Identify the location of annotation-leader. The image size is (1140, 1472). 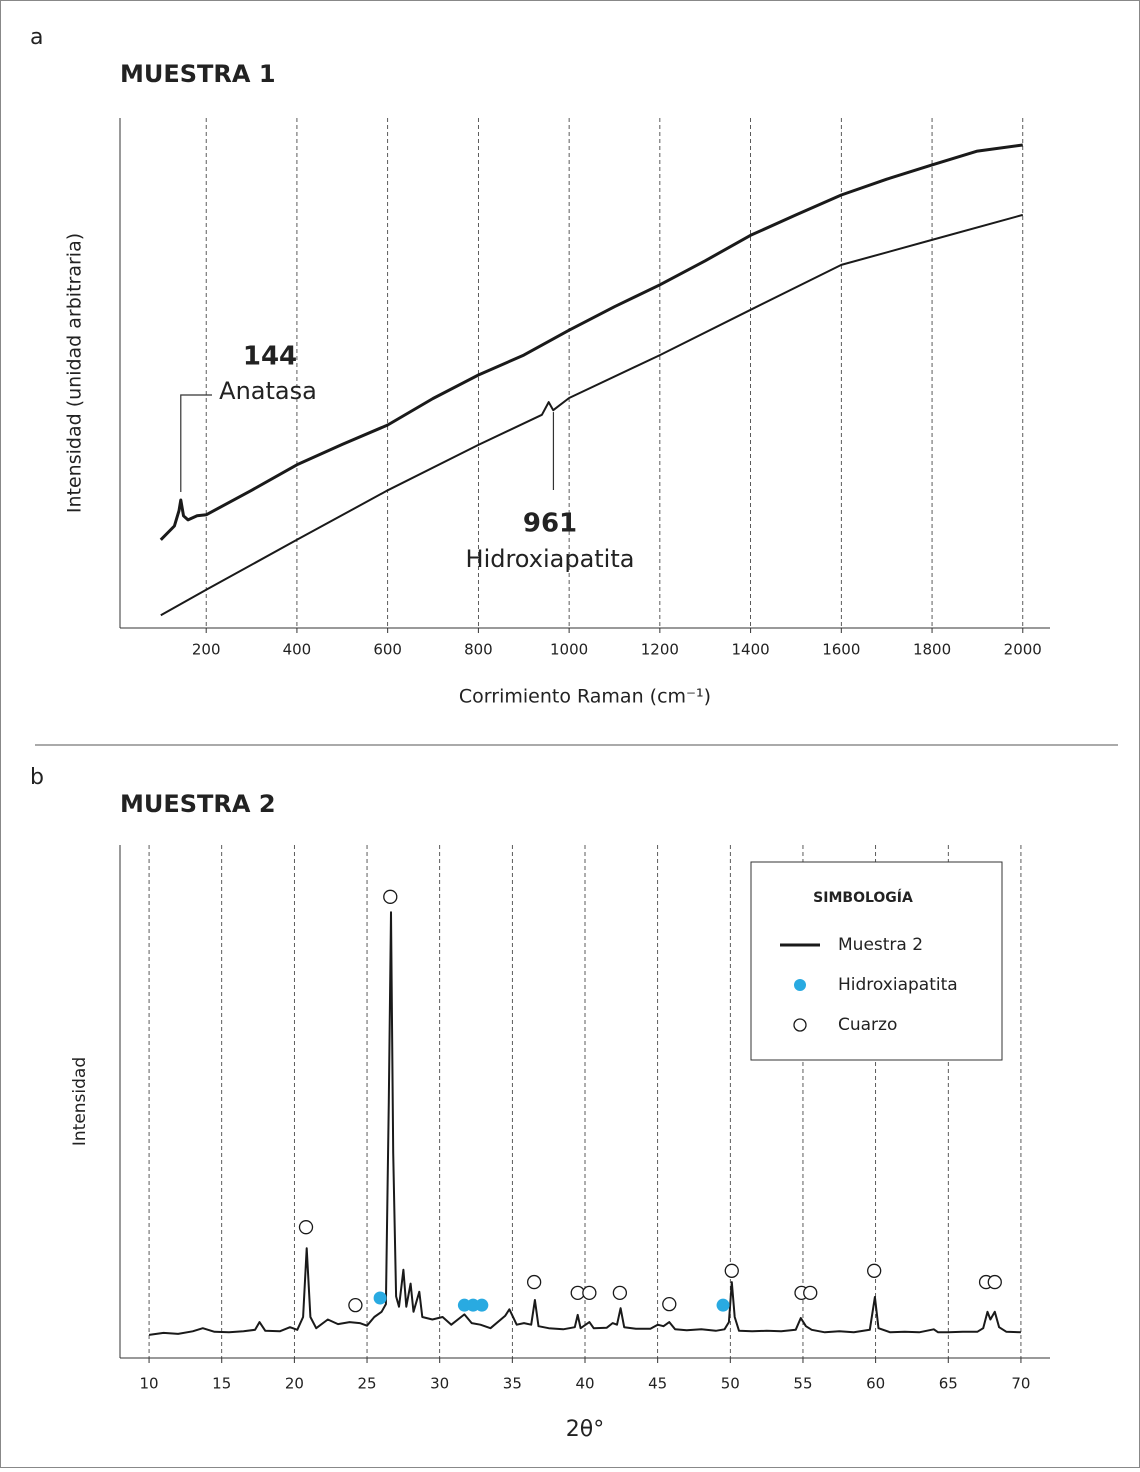
(196, 443).